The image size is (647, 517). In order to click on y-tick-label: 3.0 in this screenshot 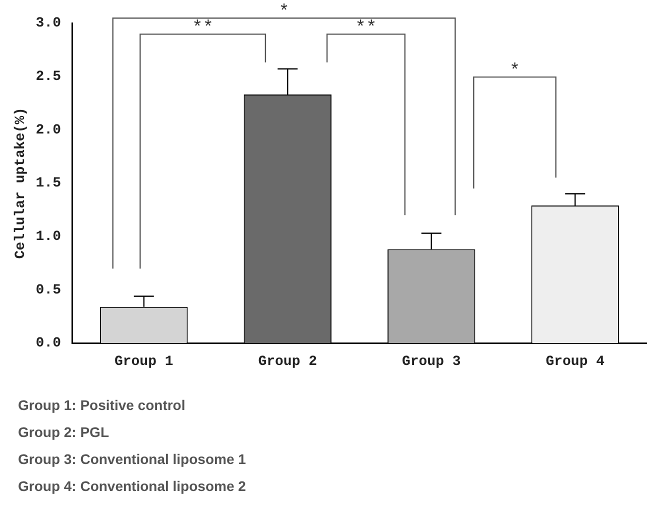, I will do `click(49, 24)`.